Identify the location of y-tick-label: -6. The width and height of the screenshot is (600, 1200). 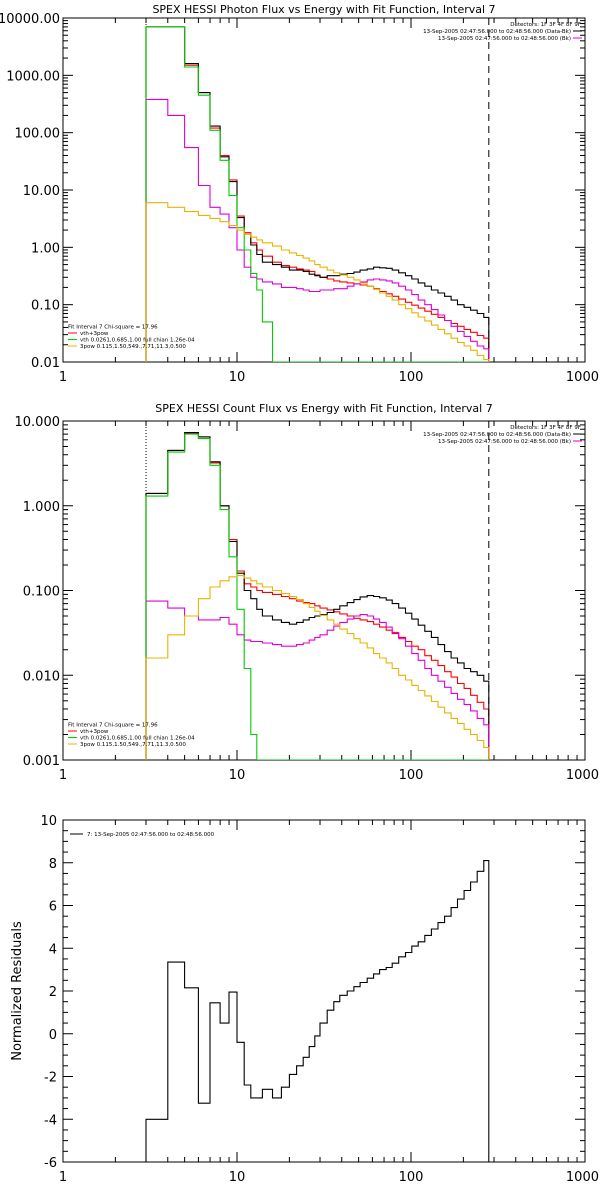
(50, 1163).